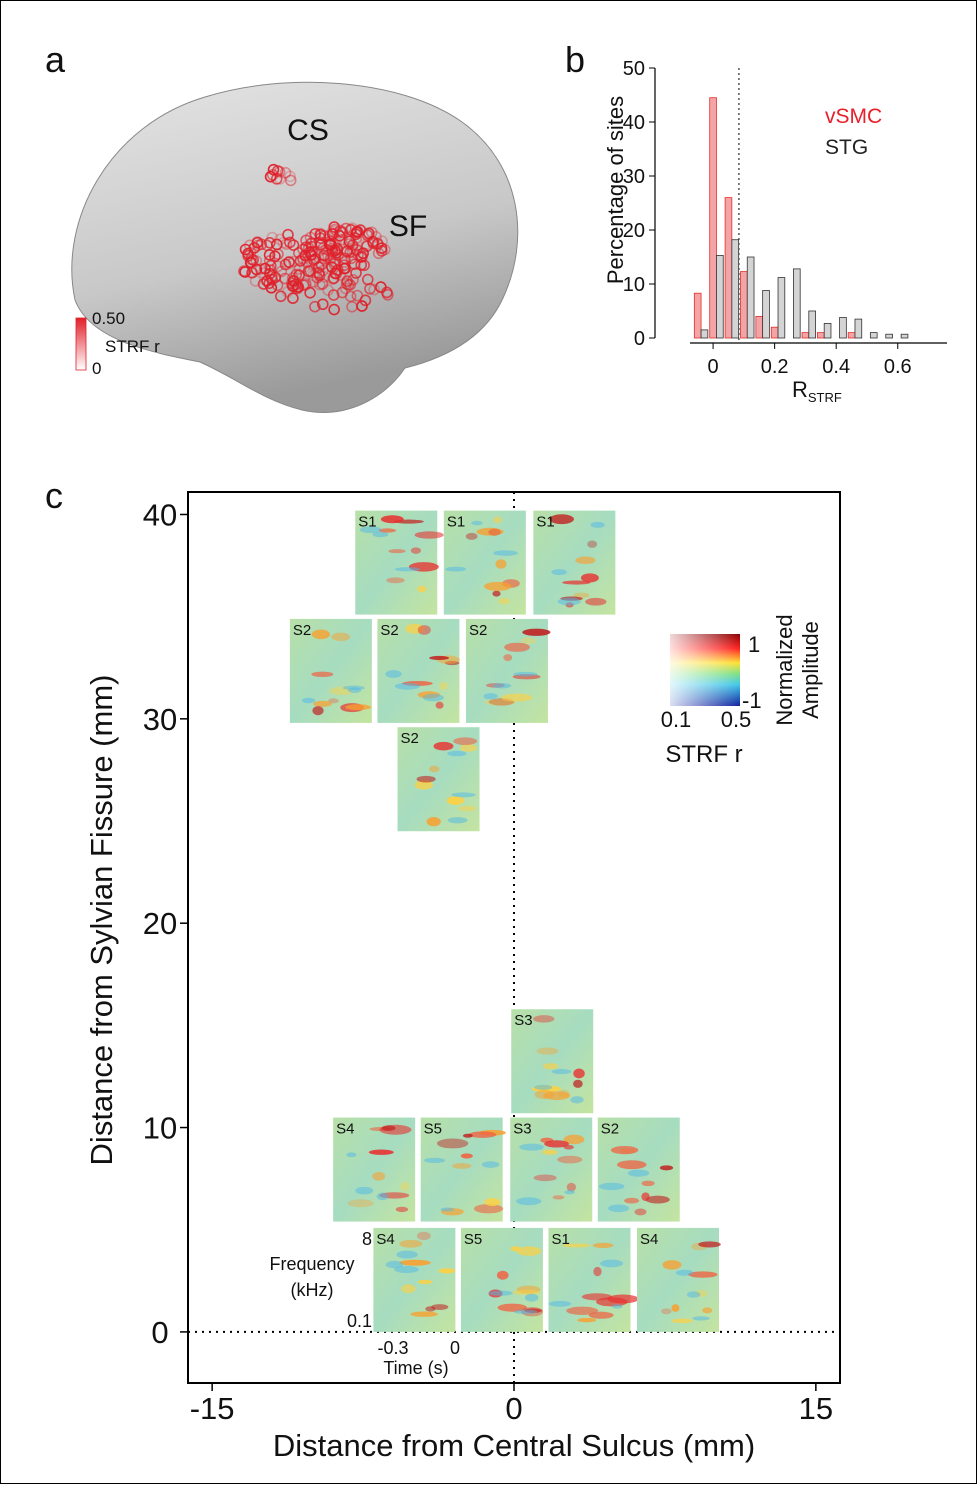 This screenshot has height=1489, width=977. What do you see at coordinates (414, 1279) in the screenshot?
I see `strf-tile: S4` at bounding box center [414, 1279].